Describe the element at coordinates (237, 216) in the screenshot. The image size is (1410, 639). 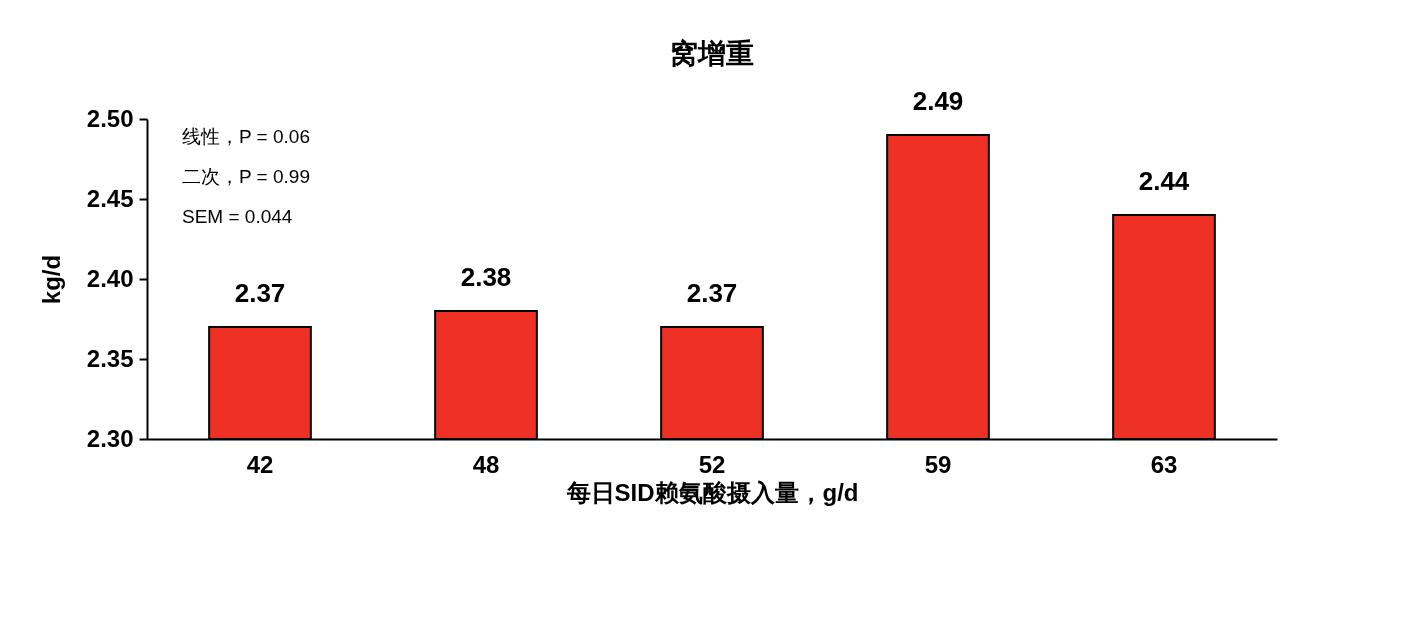
I see `annotation: SEM = 0.044` at that location.